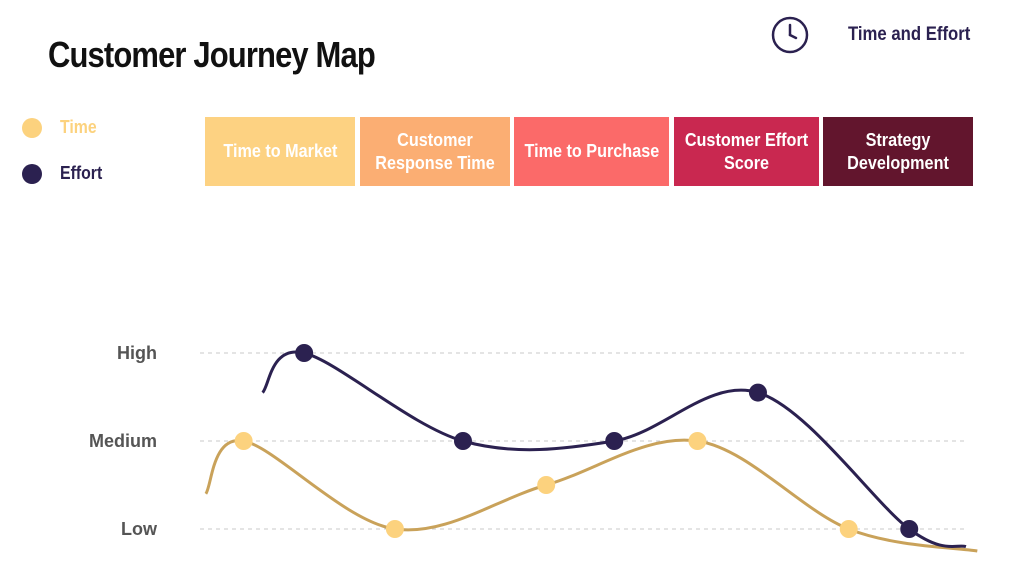 The height and width of the screenshot is (574, 1024). What do you see at coordinates (123, 441) in the screenshot?
I see `y-tick-label-medium: Medium` at bounding box center [123, 441].